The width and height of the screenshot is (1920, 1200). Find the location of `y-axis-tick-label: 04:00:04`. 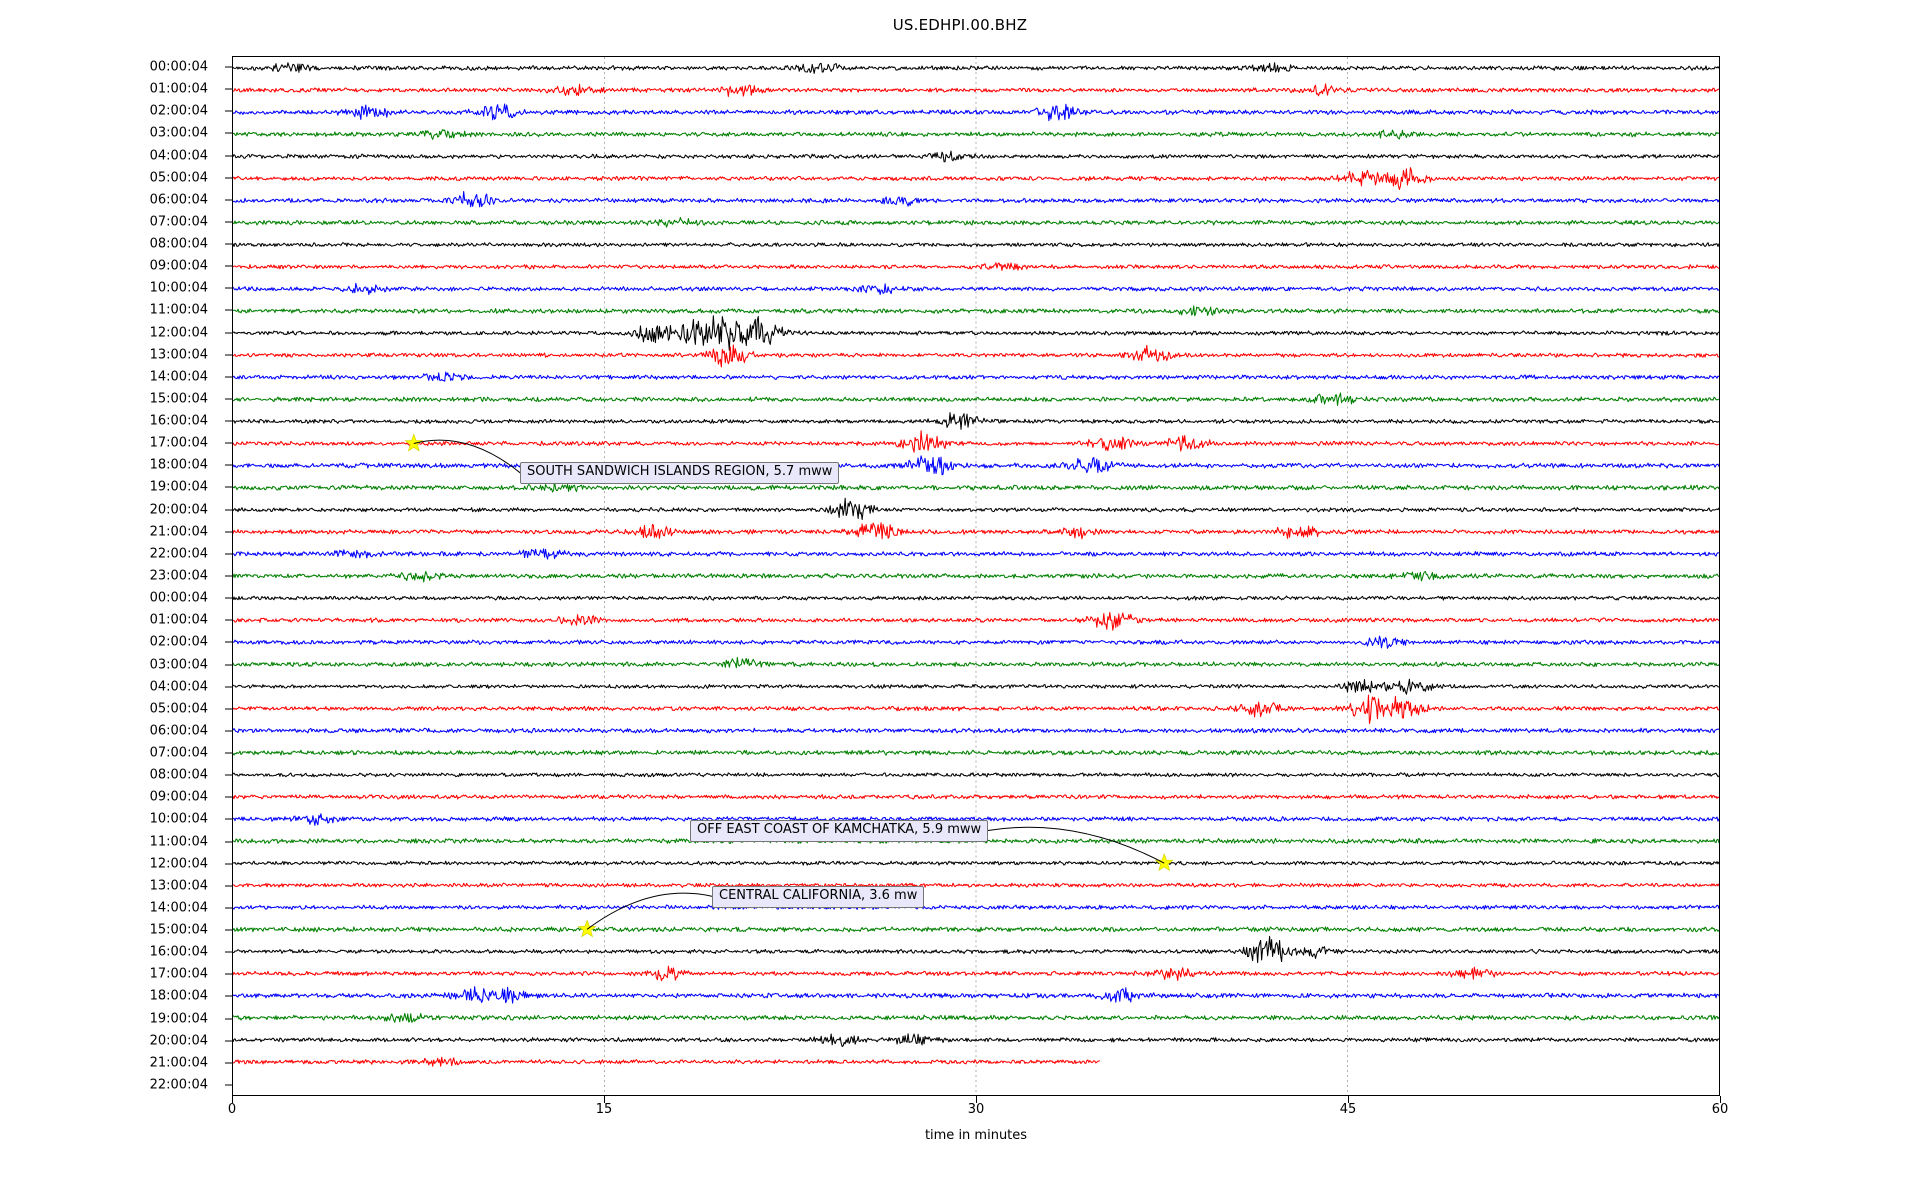

y-axis-tick-label: 04:00:04 is located at coordinates (178, 687).